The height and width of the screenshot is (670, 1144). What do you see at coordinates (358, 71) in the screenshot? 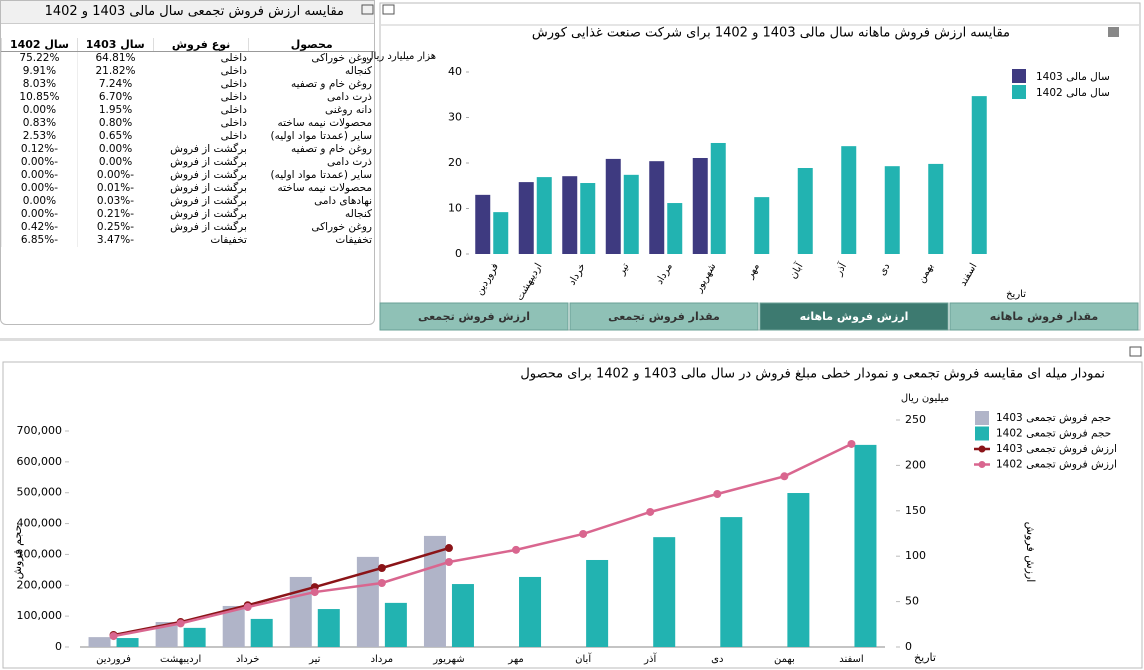
I see `cell: کنجاله` at bounding box center [358, 71].